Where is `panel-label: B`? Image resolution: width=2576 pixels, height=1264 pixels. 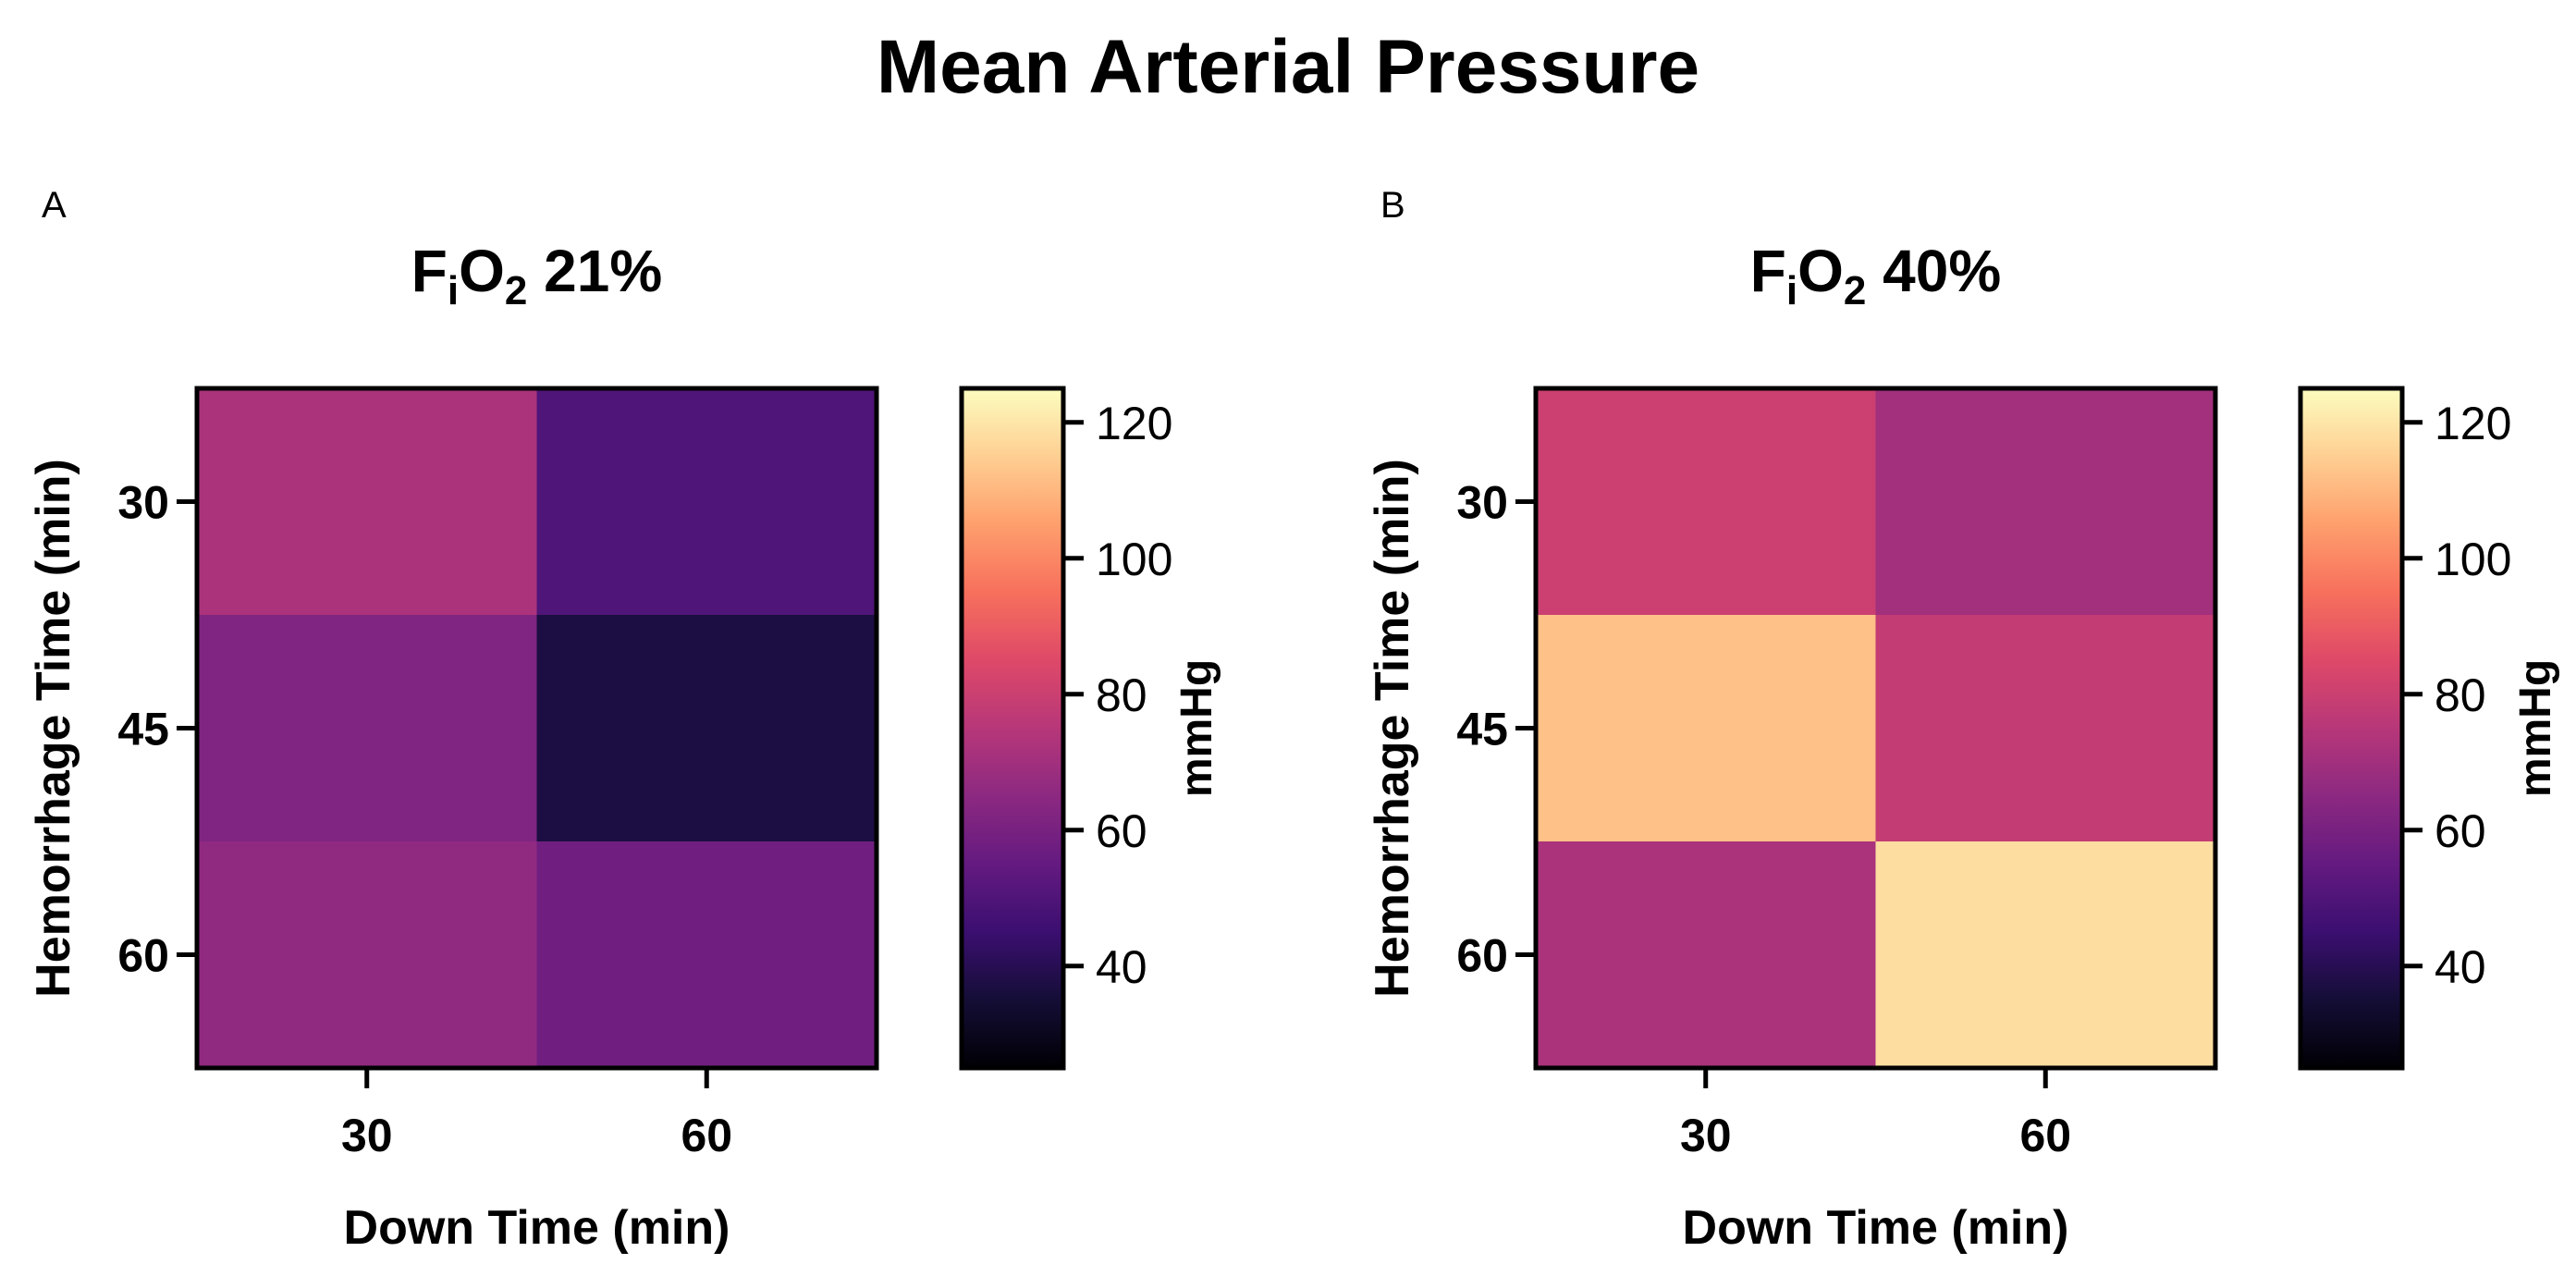
panel-label: B is located at coordinates (1392, 205).